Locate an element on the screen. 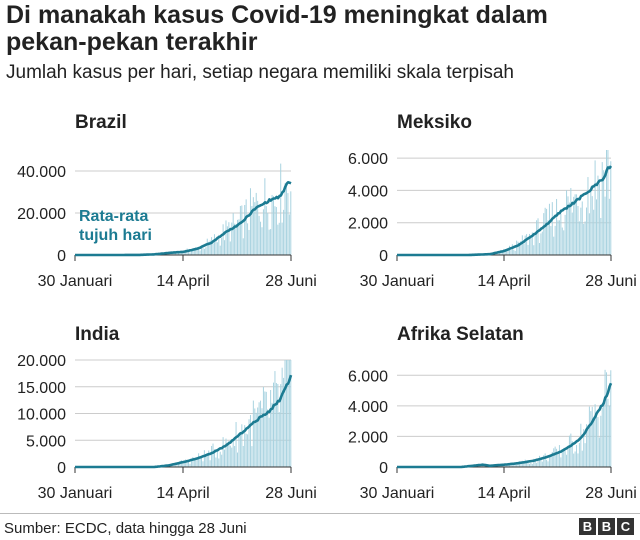 This screenshot has height=540, width=640. x-tick-label: 14 April is located at coordinates (182, 281).